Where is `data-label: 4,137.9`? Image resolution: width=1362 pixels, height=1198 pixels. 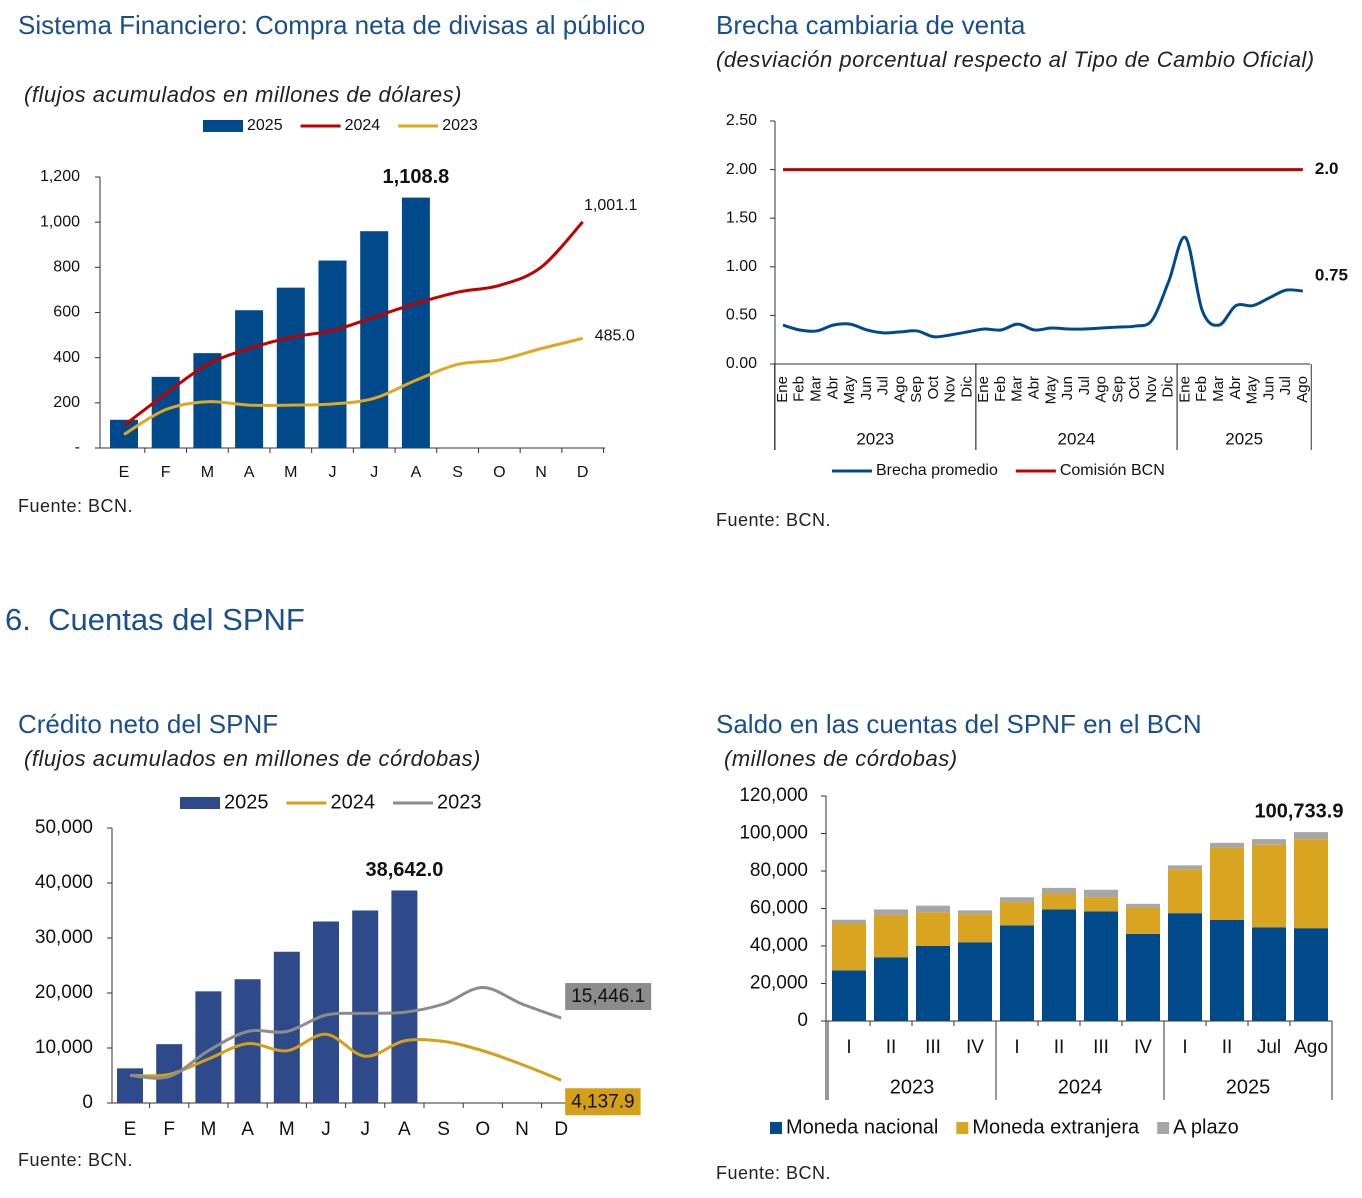
data-label: 4,137.9 is located at coordinates (602, 1101).